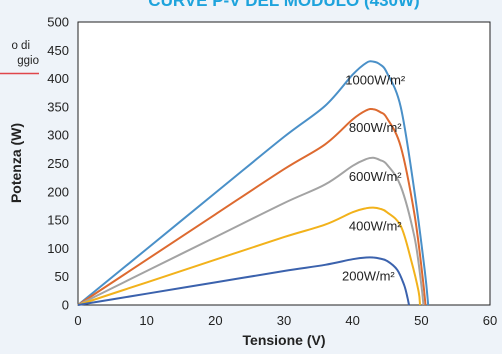 The height and width of the screenshot is (354, 502). Describe the element at coordinates (375, 127) in the screenshot. I see `series-label: 800W/m²` at that location.